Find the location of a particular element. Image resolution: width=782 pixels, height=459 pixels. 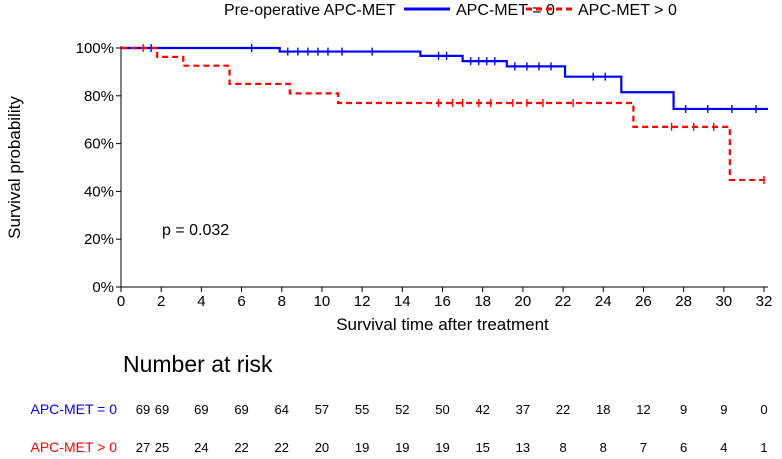

x-tick-label: 8 is located at coordinates (282, 301).